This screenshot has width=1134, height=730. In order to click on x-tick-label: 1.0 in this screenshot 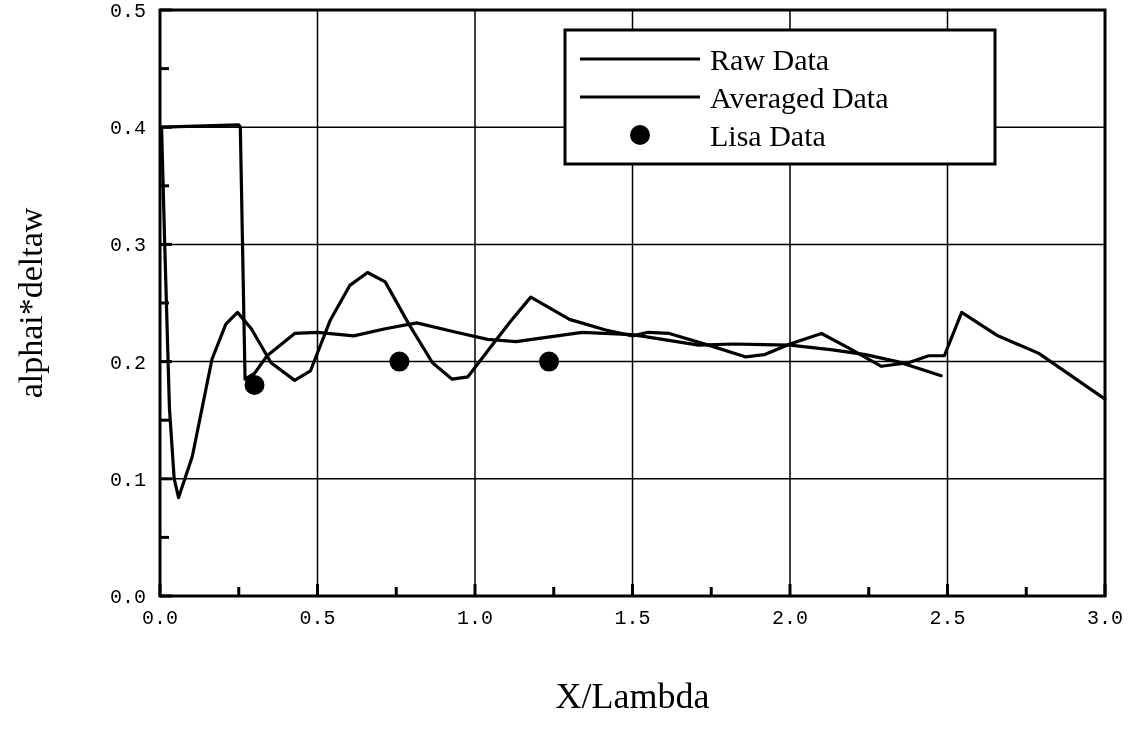, I will do `click(475, 618)`.